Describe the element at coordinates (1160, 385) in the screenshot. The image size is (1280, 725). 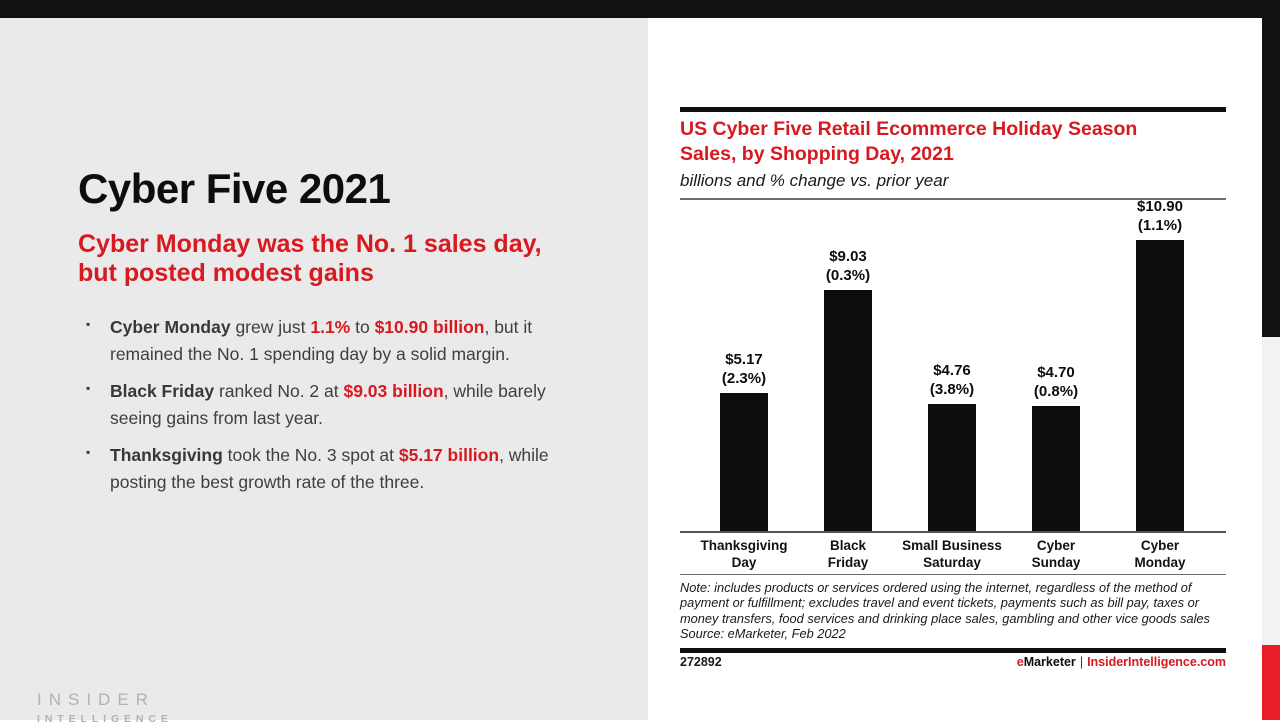
I see `bar-cyber-monday` at that location.